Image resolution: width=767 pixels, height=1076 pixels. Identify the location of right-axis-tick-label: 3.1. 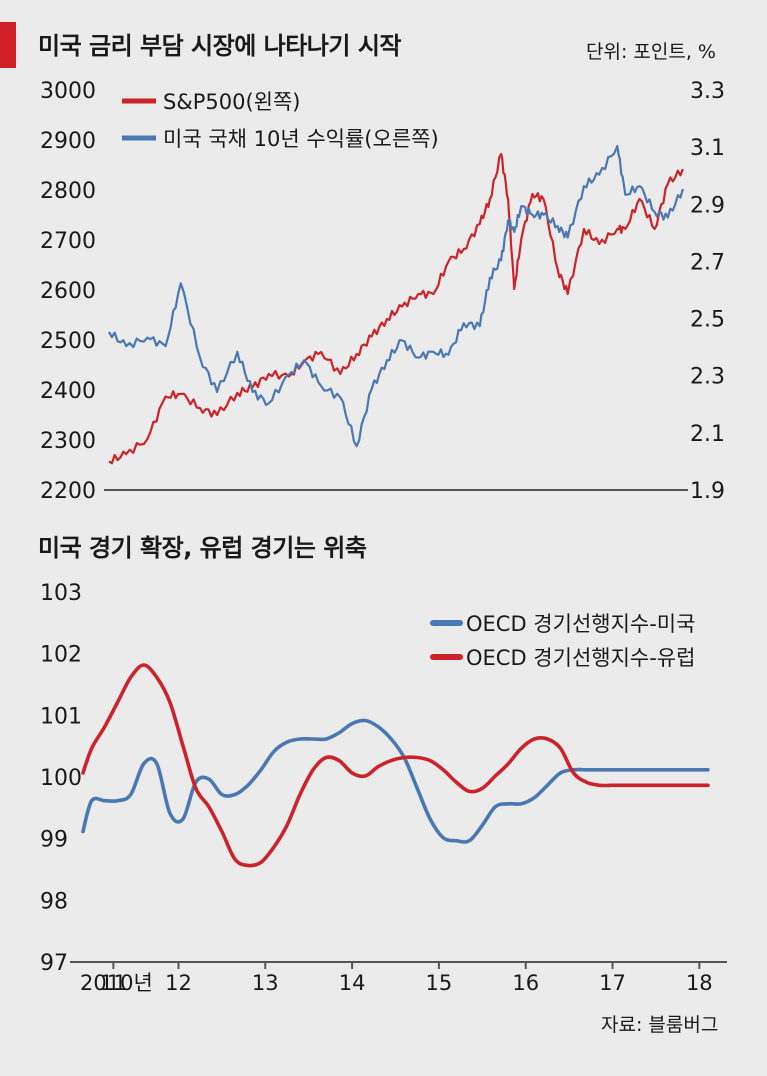
(707, 148).